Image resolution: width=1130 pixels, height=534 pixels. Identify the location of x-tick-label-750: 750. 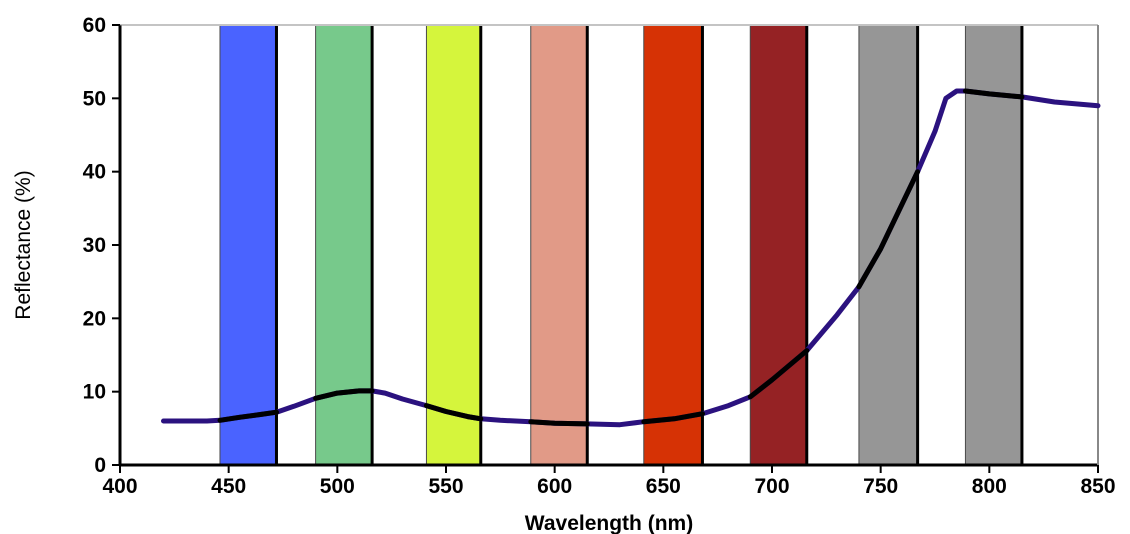
(880, 486).